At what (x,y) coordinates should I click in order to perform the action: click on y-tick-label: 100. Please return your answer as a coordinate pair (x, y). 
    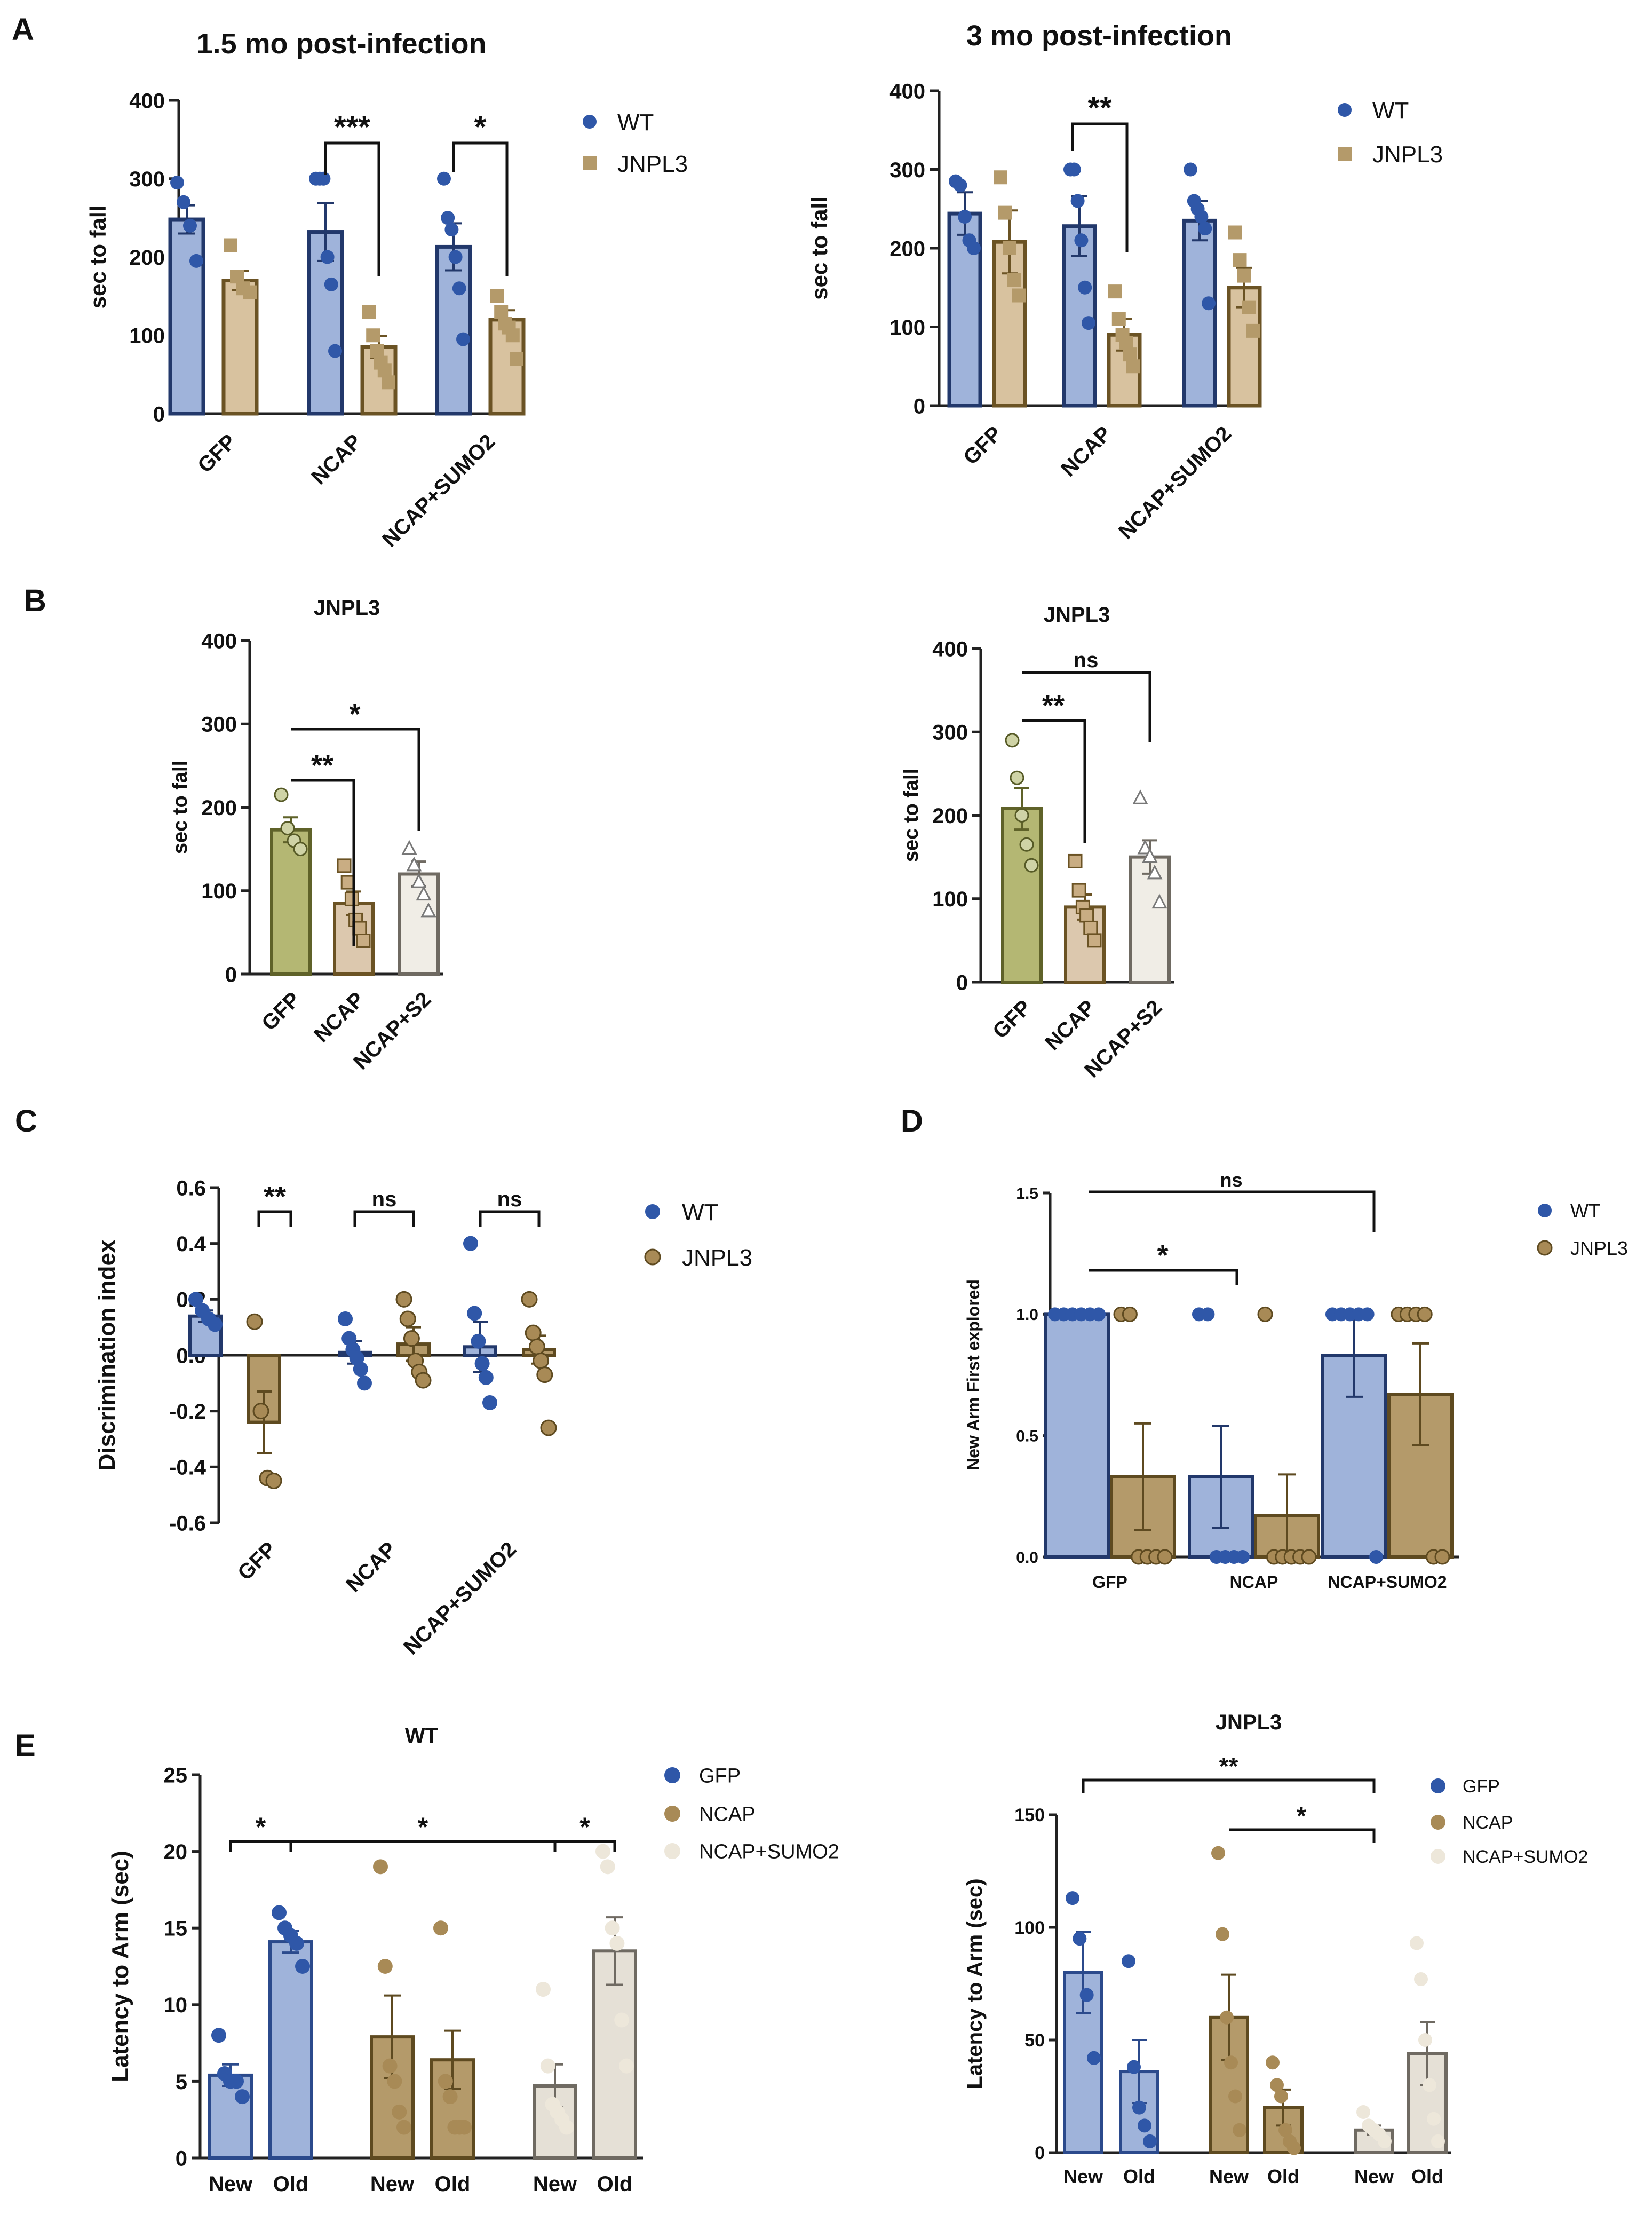
    Looking at the image, I should click on (1029, 1928).